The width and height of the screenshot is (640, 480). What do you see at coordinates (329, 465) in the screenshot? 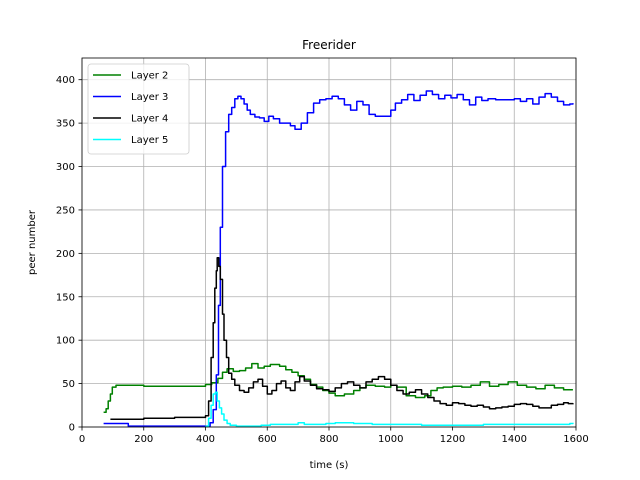
I see `x-axis-label: time (s)` at bounding box center [329, 465].